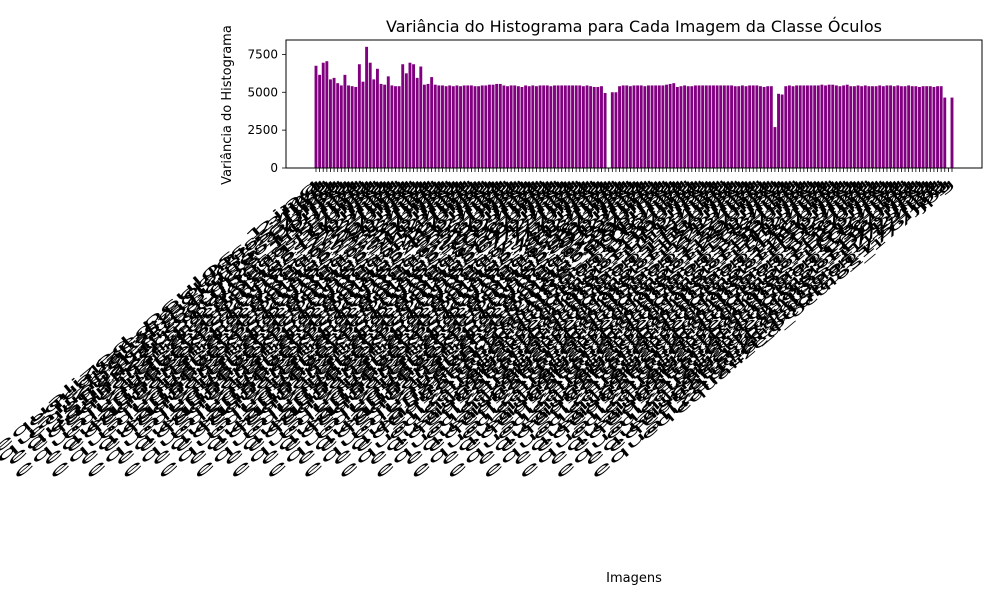 The width and height of the screenshot is (1000, 600). Describe the element at coordinates (634, 578) in the screenshot. I see `x-axis-label: Imagens` at that location.